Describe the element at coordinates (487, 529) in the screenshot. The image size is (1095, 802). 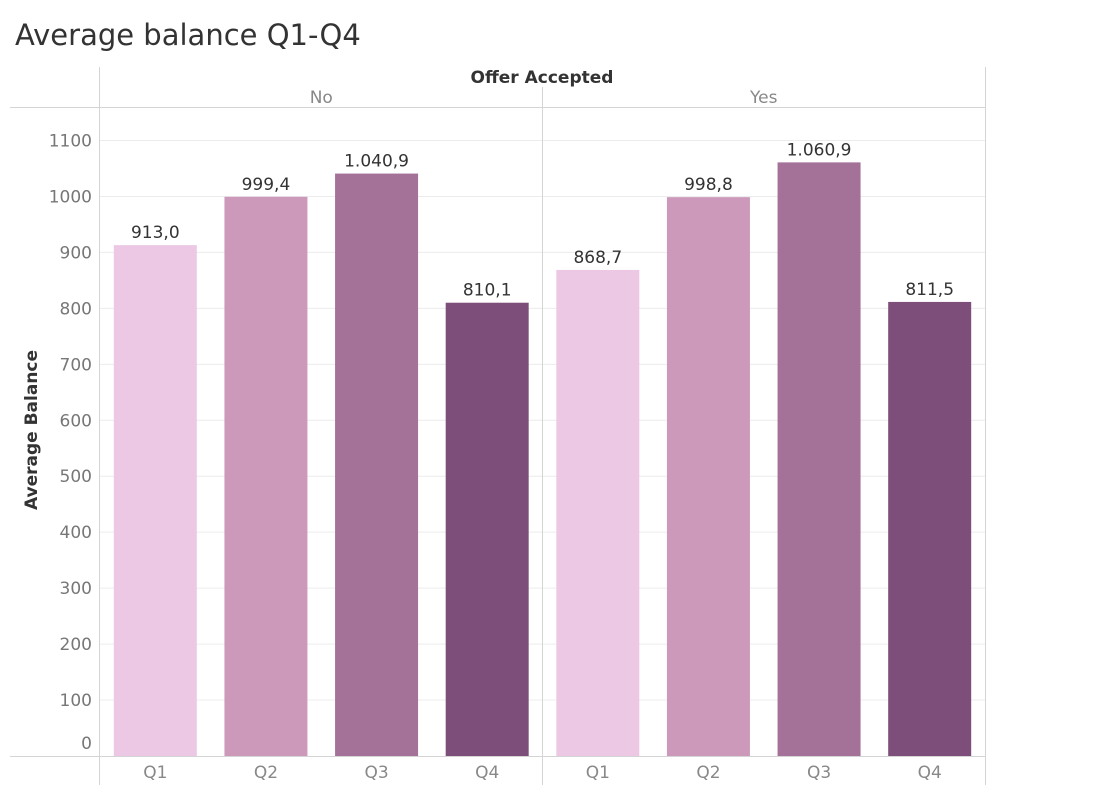
I see `bar-no-q4` at that location.